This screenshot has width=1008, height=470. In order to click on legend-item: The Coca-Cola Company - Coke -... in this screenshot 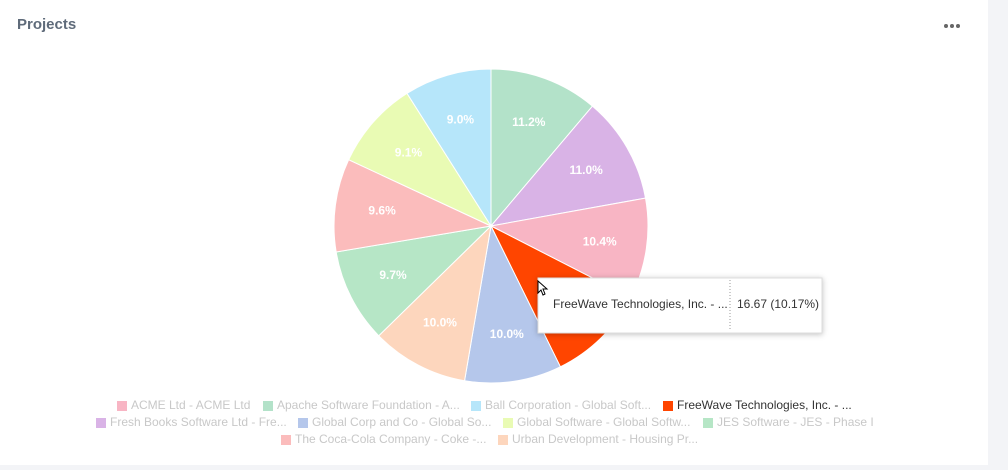, I will do `click(383, 439)`.